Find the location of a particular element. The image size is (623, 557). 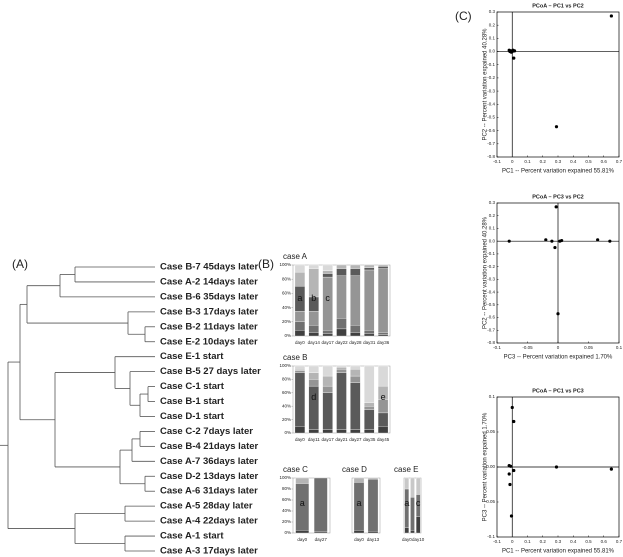

x-tick-label: day11 is located at coordinates (314, 439).